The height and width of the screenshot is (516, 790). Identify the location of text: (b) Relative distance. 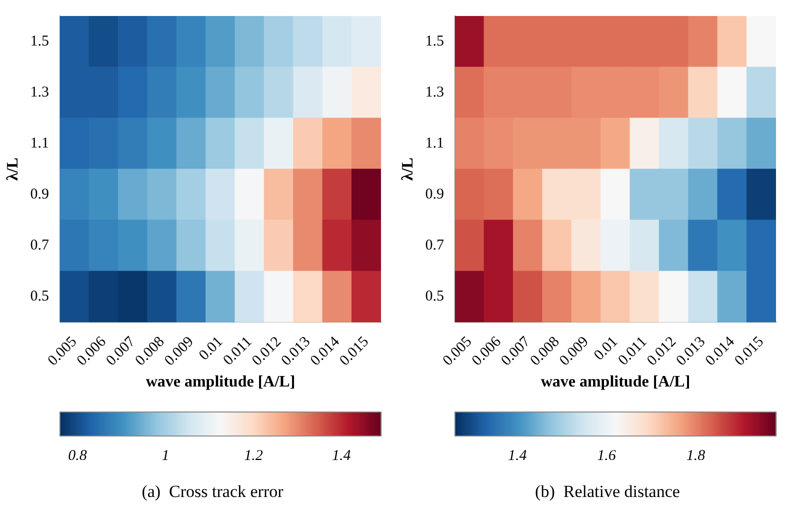
(607, 492).